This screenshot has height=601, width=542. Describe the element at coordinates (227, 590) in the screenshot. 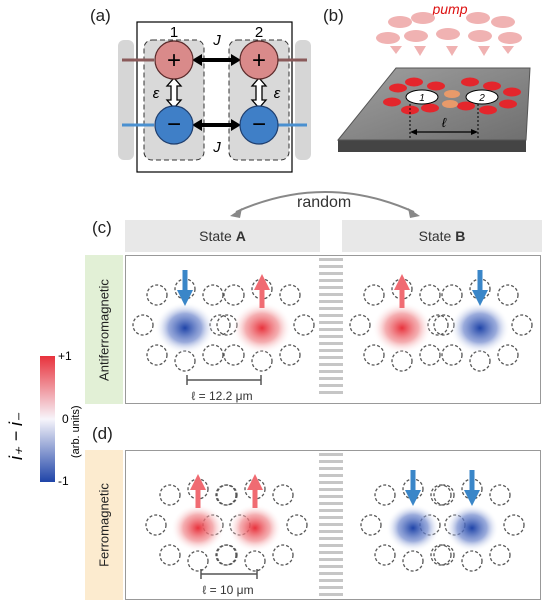

I see `scale-label-d: ℓ = 10 μm` at that location.